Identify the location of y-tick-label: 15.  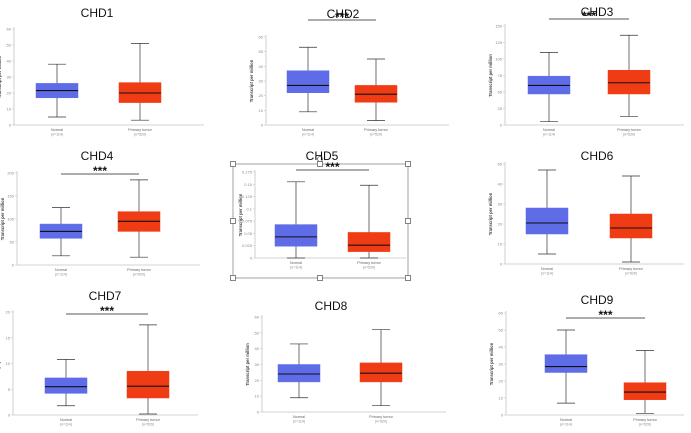
(8, 337).